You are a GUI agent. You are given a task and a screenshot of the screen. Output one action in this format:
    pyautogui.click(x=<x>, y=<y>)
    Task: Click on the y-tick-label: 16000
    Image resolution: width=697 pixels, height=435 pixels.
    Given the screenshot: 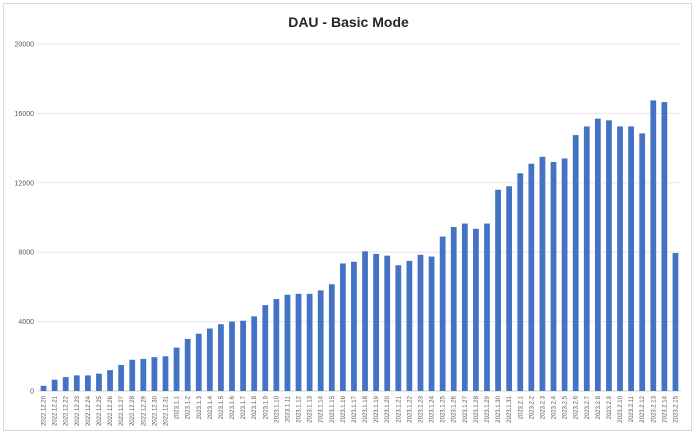 What is the action you would take?
    pyautogui.click(x=25, y=114)
    